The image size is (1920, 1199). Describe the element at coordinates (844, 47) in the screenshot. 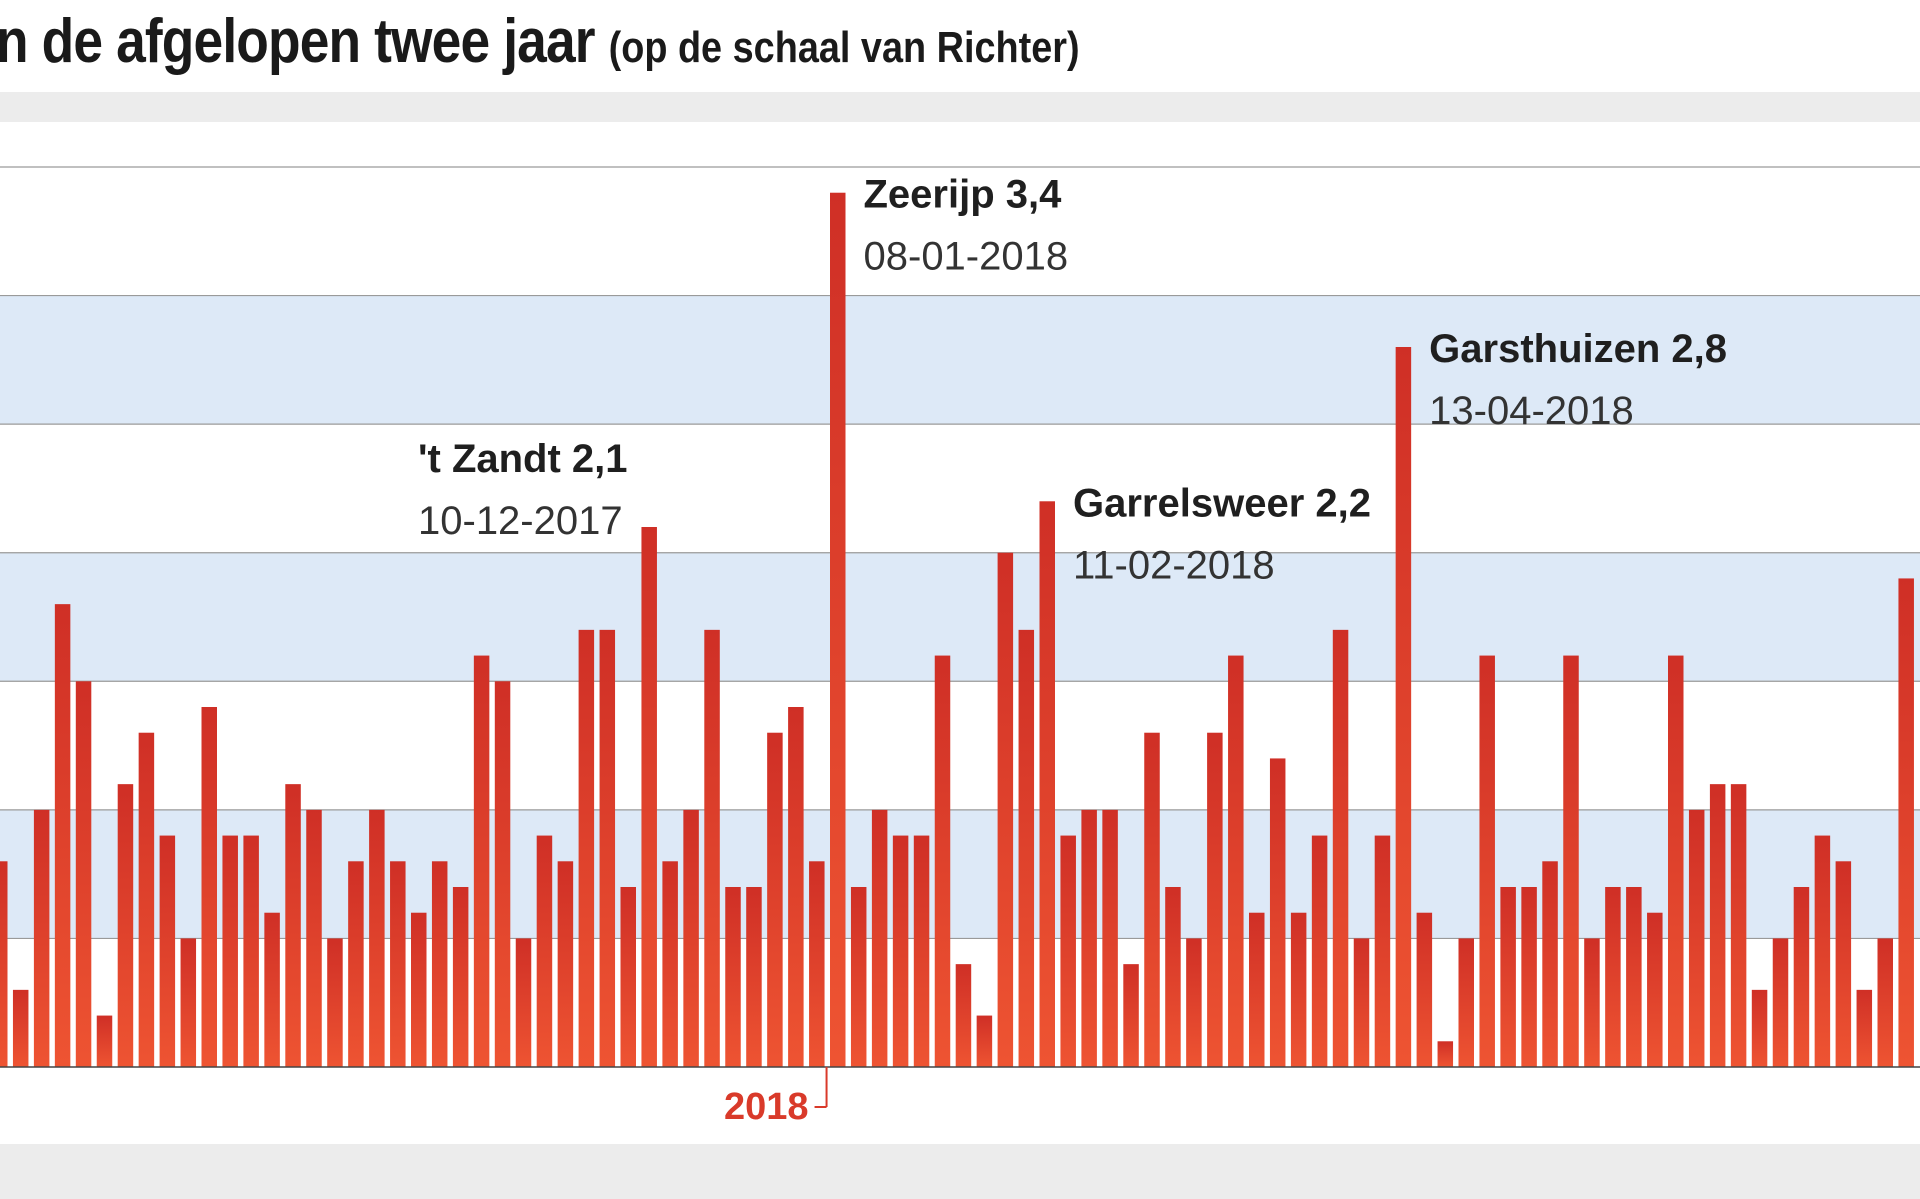

I see `chart-title-sub: (op de schaal van Richter)` at that location.